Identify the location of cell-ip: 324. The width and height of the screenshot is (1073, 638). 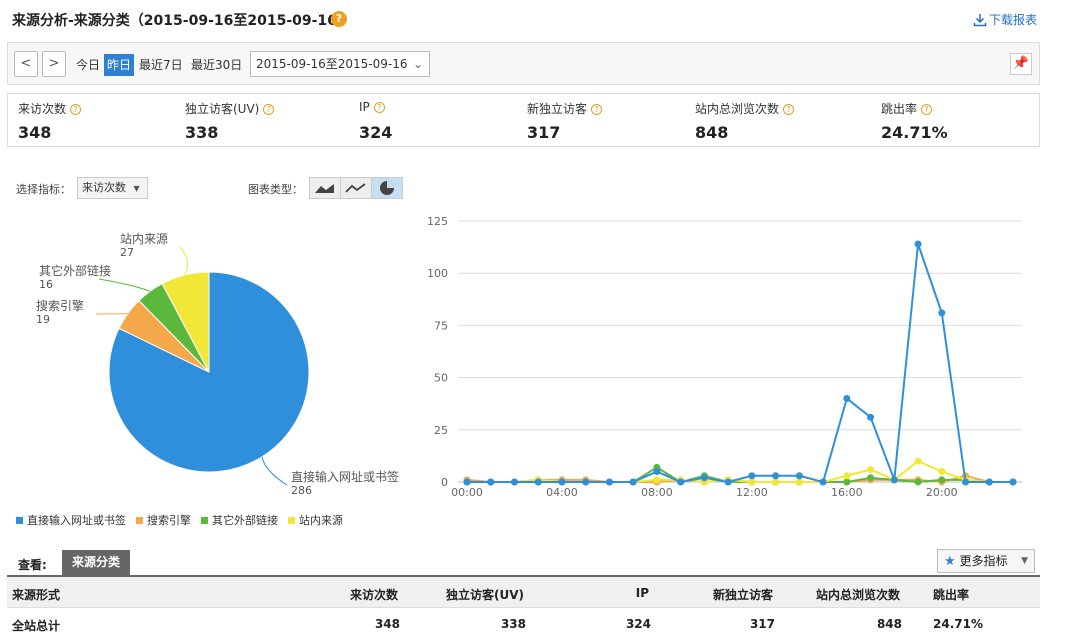
(638, 624).